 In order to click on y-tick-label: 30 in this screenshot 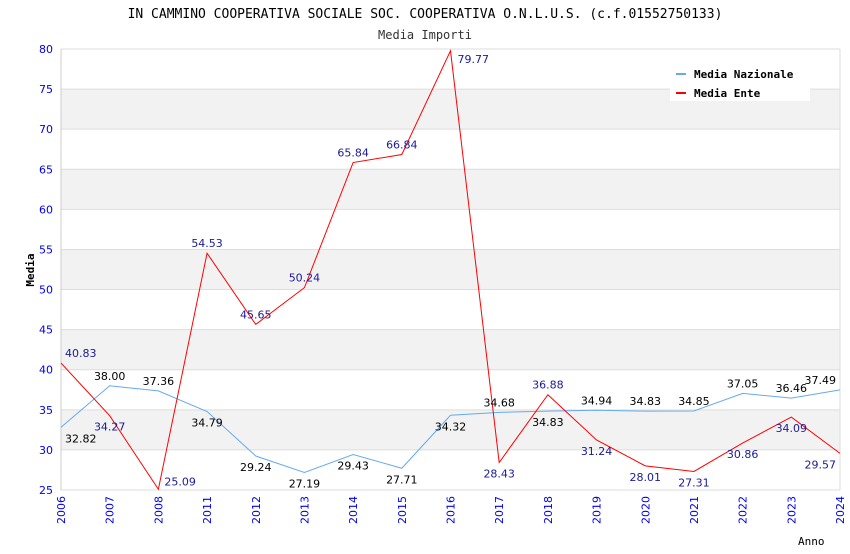, I will do `click(46, 450)`.